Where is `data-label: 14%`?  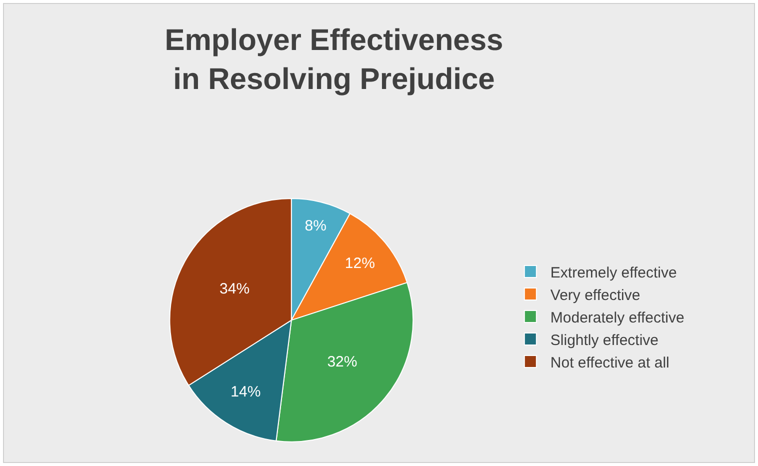 data-label: 14% is located at coordinates (245, 392).